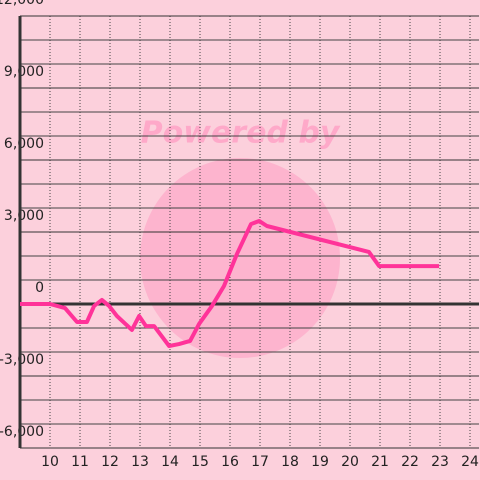 Image resolution: width=480 pixels, height=480 pixels. Describe the element at coordinates (241, 133) in the screenshot. I see `watermark-text: Powered by` at that location.